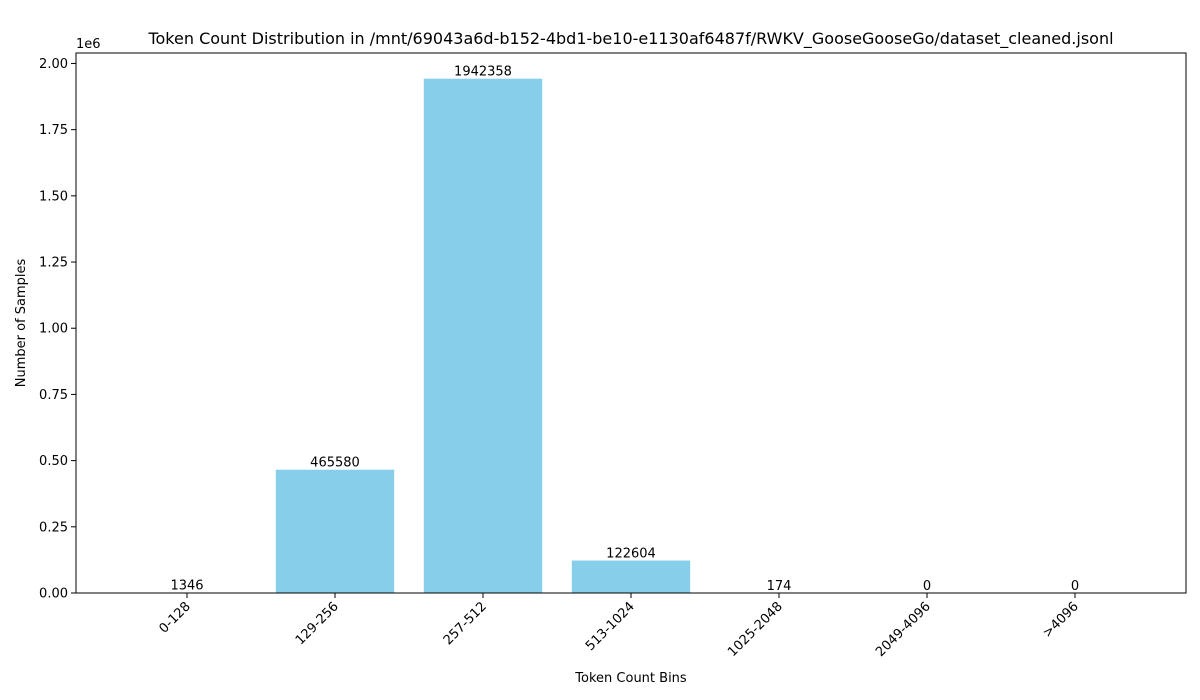 The width and height of the screenshot is (1200, 700). What do you see at coordinates (175, 617) in the screenshot?
I see `x-tick-label: 0-128` at bounding box center [175, 617].